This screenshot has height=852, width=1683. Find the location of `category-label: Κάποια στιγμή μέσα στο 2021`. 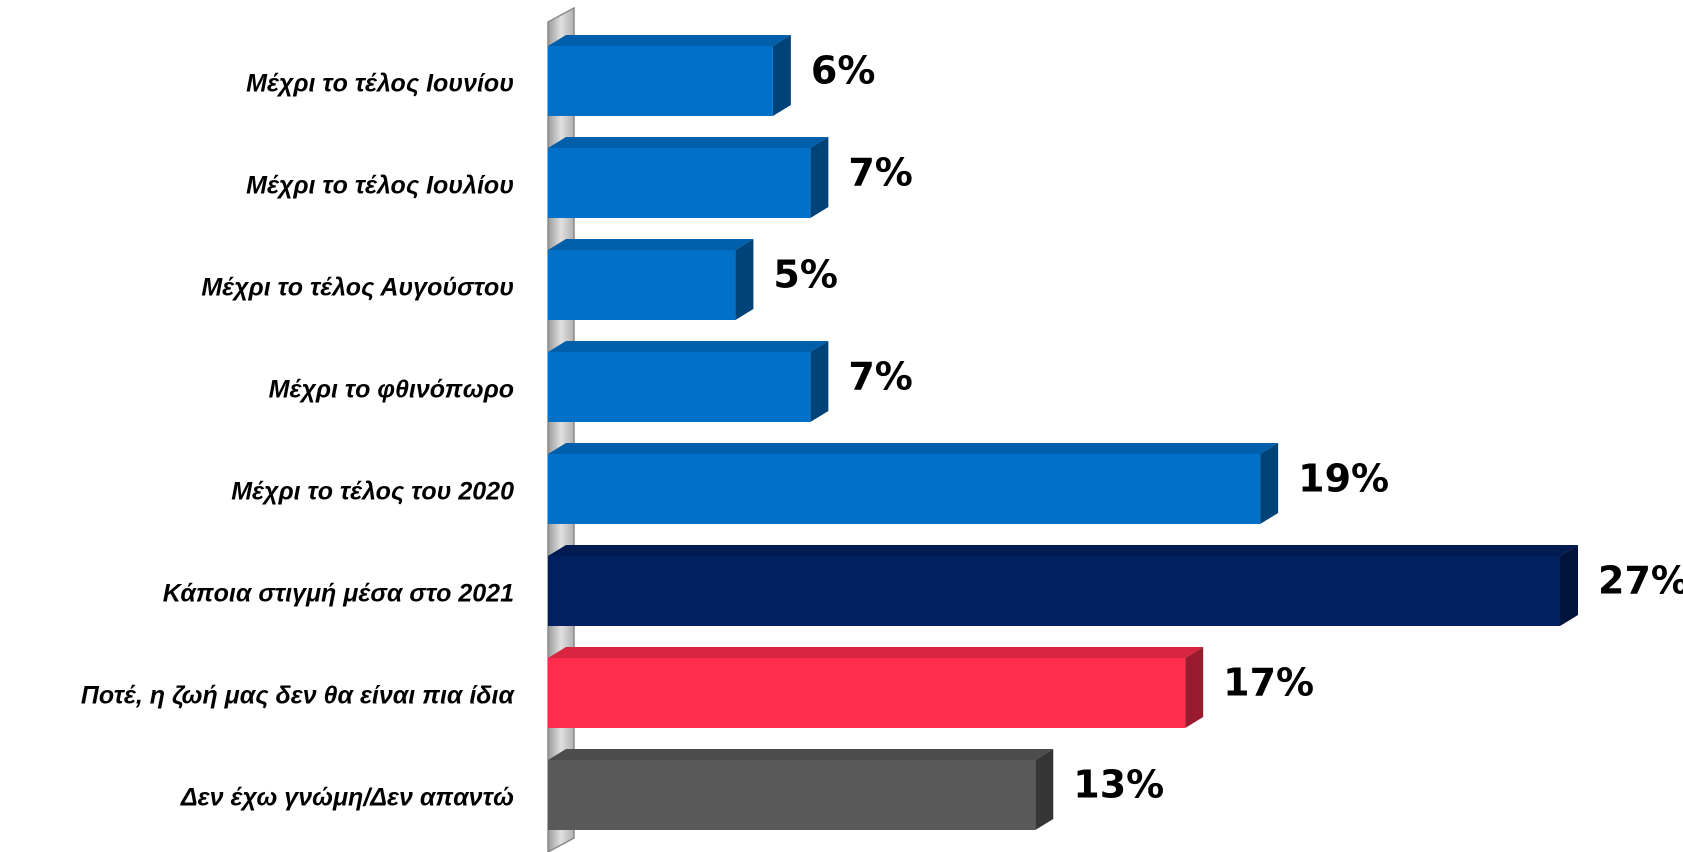

category-label: Κάποια στιγμή μέσα στο 2021 is located at coordinates (338, 594).